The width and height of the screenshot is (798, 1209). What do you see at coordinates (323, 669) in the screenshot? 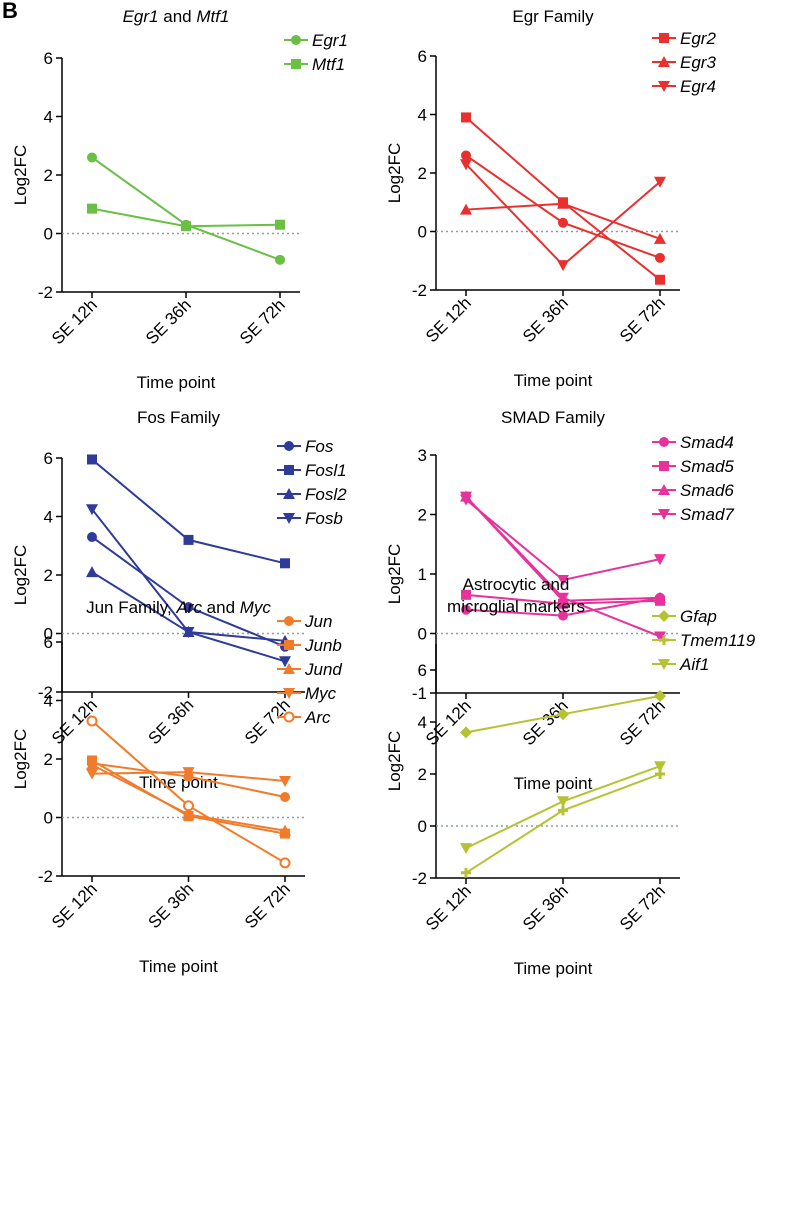
I see `legend-label: Jund` at bounding box center [323, 669].